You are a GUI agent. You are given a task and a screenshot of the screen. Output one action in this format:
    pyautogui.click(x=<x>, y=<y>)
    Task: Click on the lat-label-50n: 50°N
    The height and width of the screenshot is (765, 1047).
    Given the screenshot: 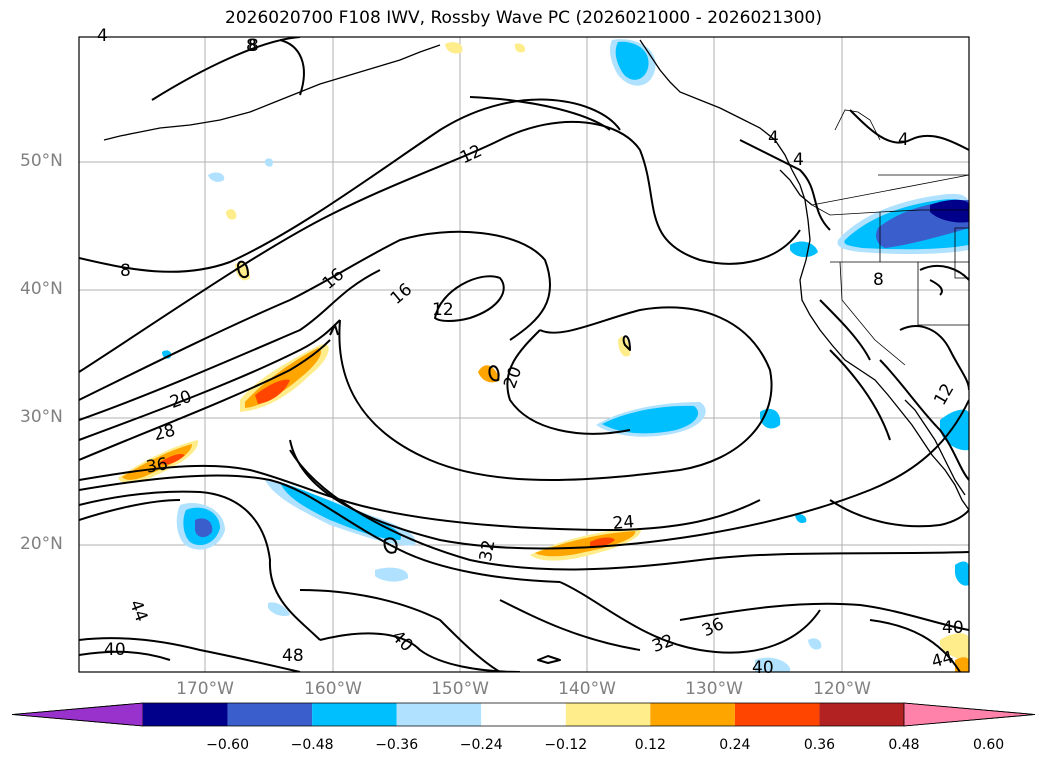 What is the action you would take?
    pyautogui.click(x=41, y=161)
    